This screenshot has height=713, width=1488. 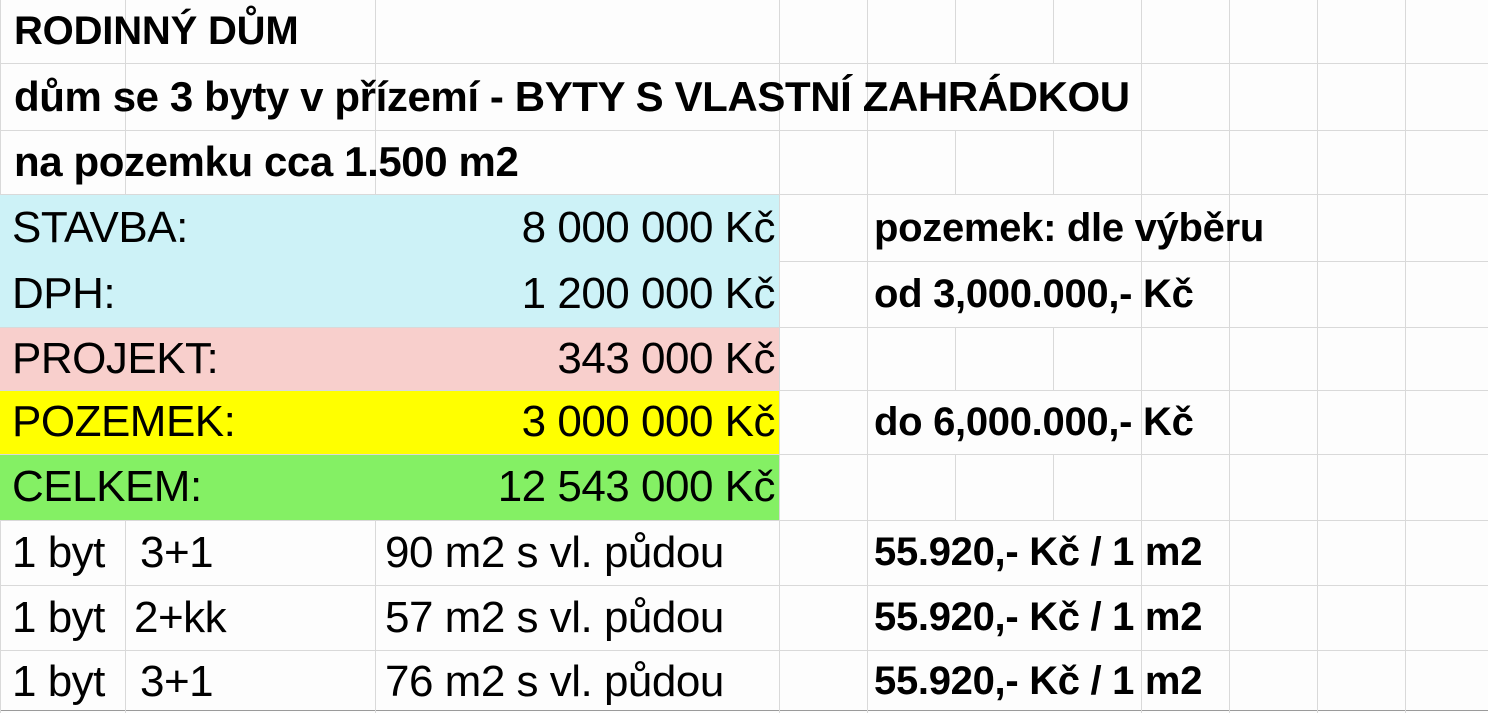 I want to click on gridline-col-d3-row6, so click(x=1053, y=359).